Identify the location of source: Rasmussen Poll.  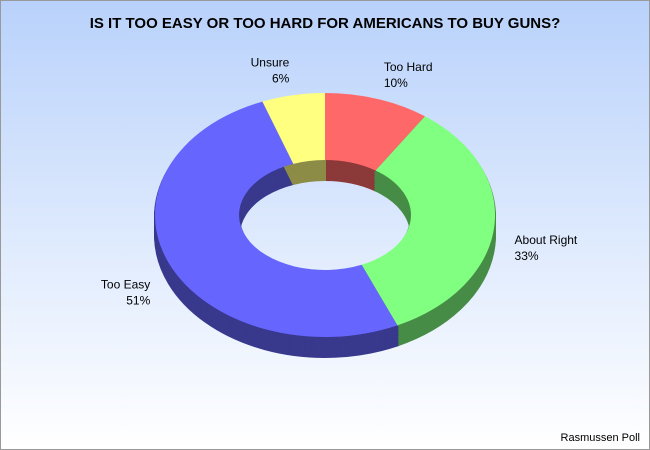
(600, 438).